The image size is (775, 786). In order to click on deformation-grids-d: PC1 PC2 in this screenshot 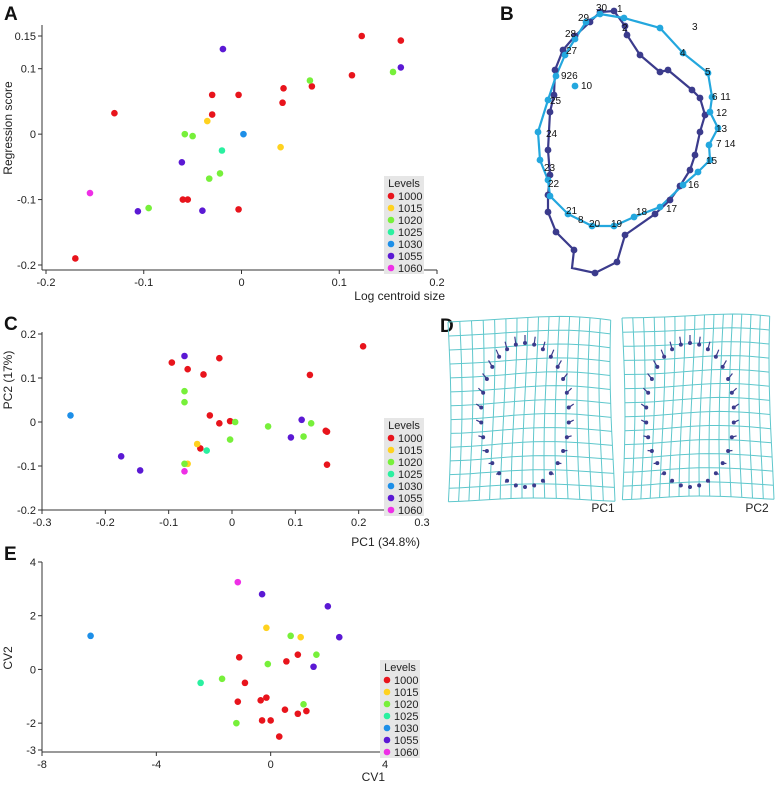, I will do `click(611, 414)`.